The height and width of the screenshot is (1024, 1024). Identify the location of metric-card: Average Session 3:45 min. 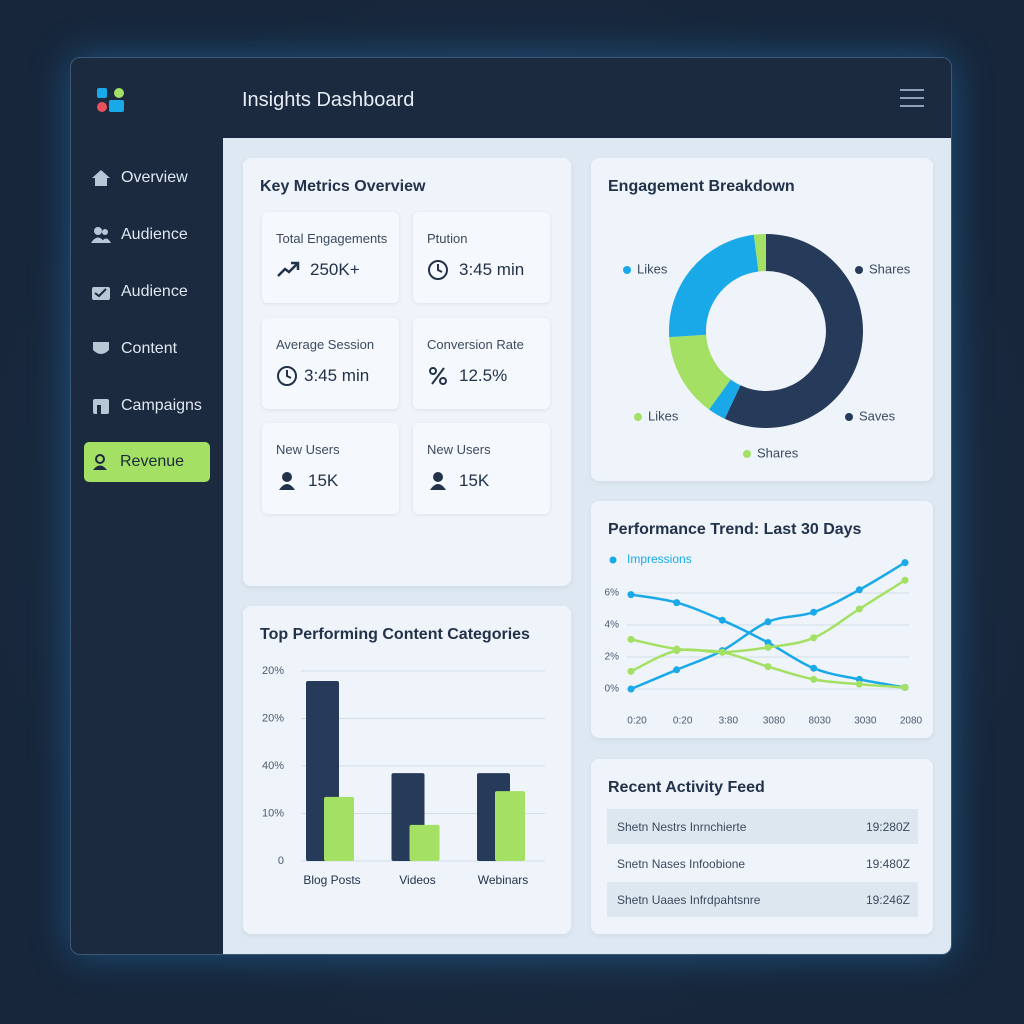
(330, 363).